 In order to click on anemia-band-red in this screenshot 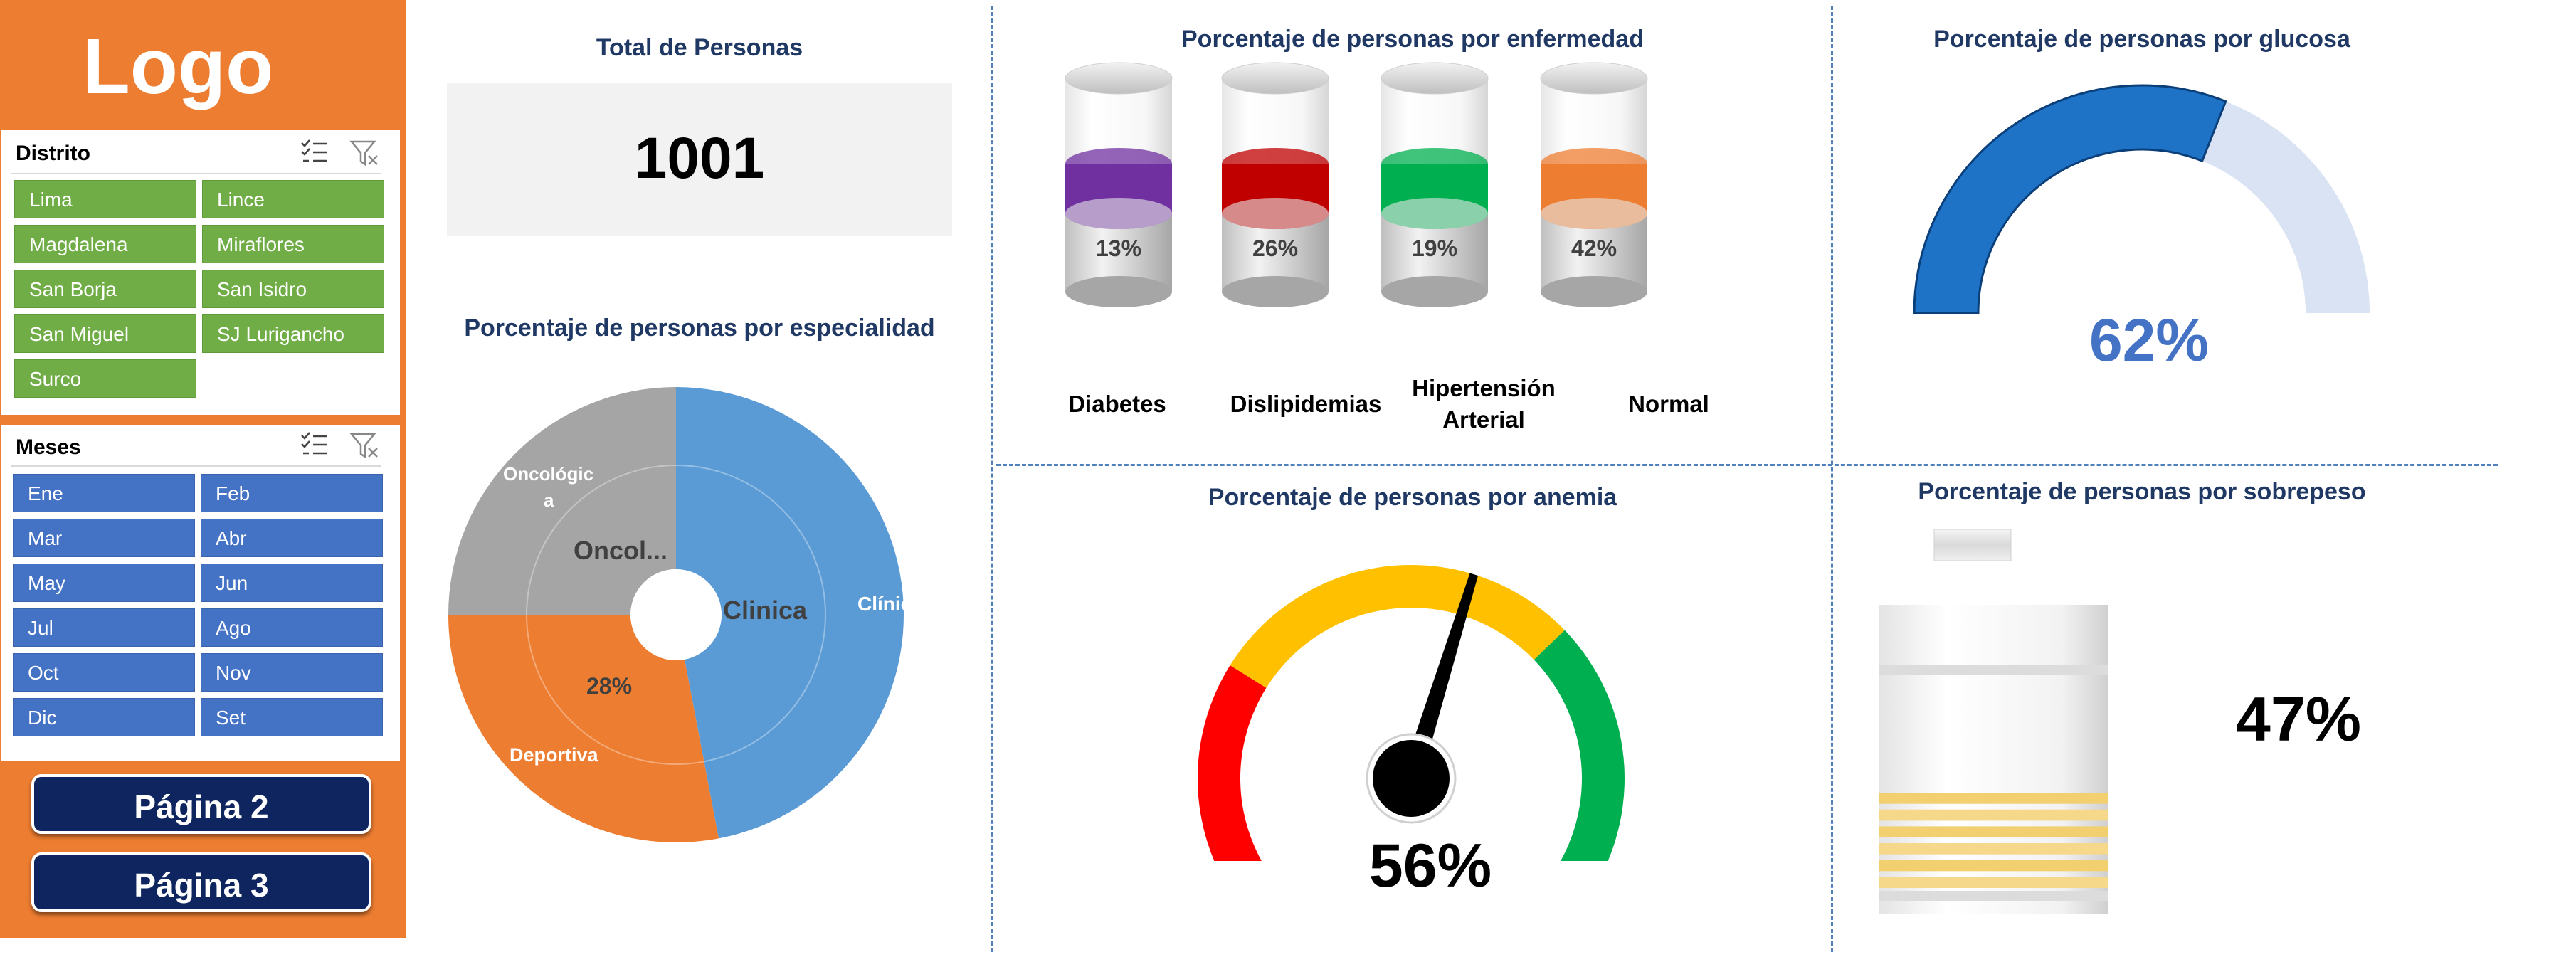, I will do `click(1232, 763)`.